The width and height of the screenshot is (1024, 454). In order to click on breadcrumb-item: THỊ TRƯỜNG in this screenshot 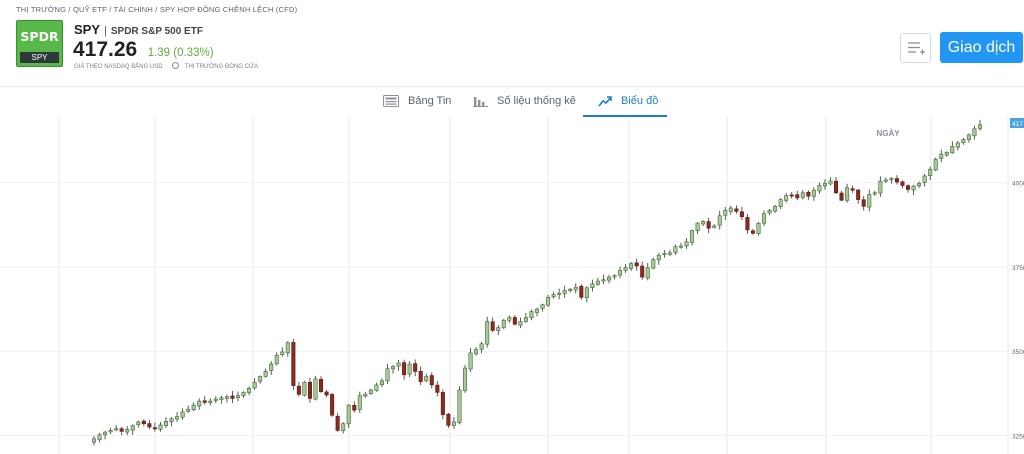, I will do `click(41, 9)`.